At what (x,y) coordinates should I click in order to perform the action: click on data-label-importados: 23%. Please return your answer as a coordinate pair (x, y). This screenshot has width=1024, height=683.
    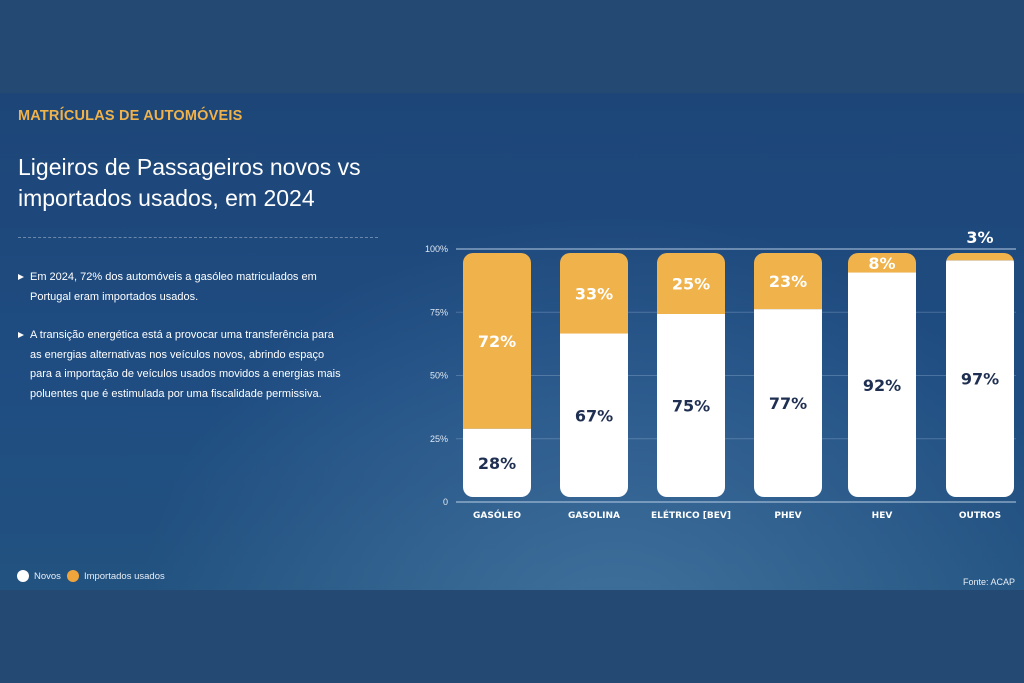
    Looking at the image, I should click on (788, 281).